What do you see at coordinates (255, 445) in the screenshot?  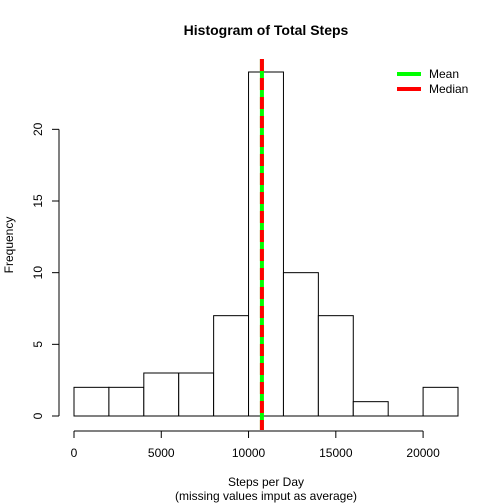 I see `x-axis: 0 5000 10000 15000 20000` at bounding box center [255, 445].